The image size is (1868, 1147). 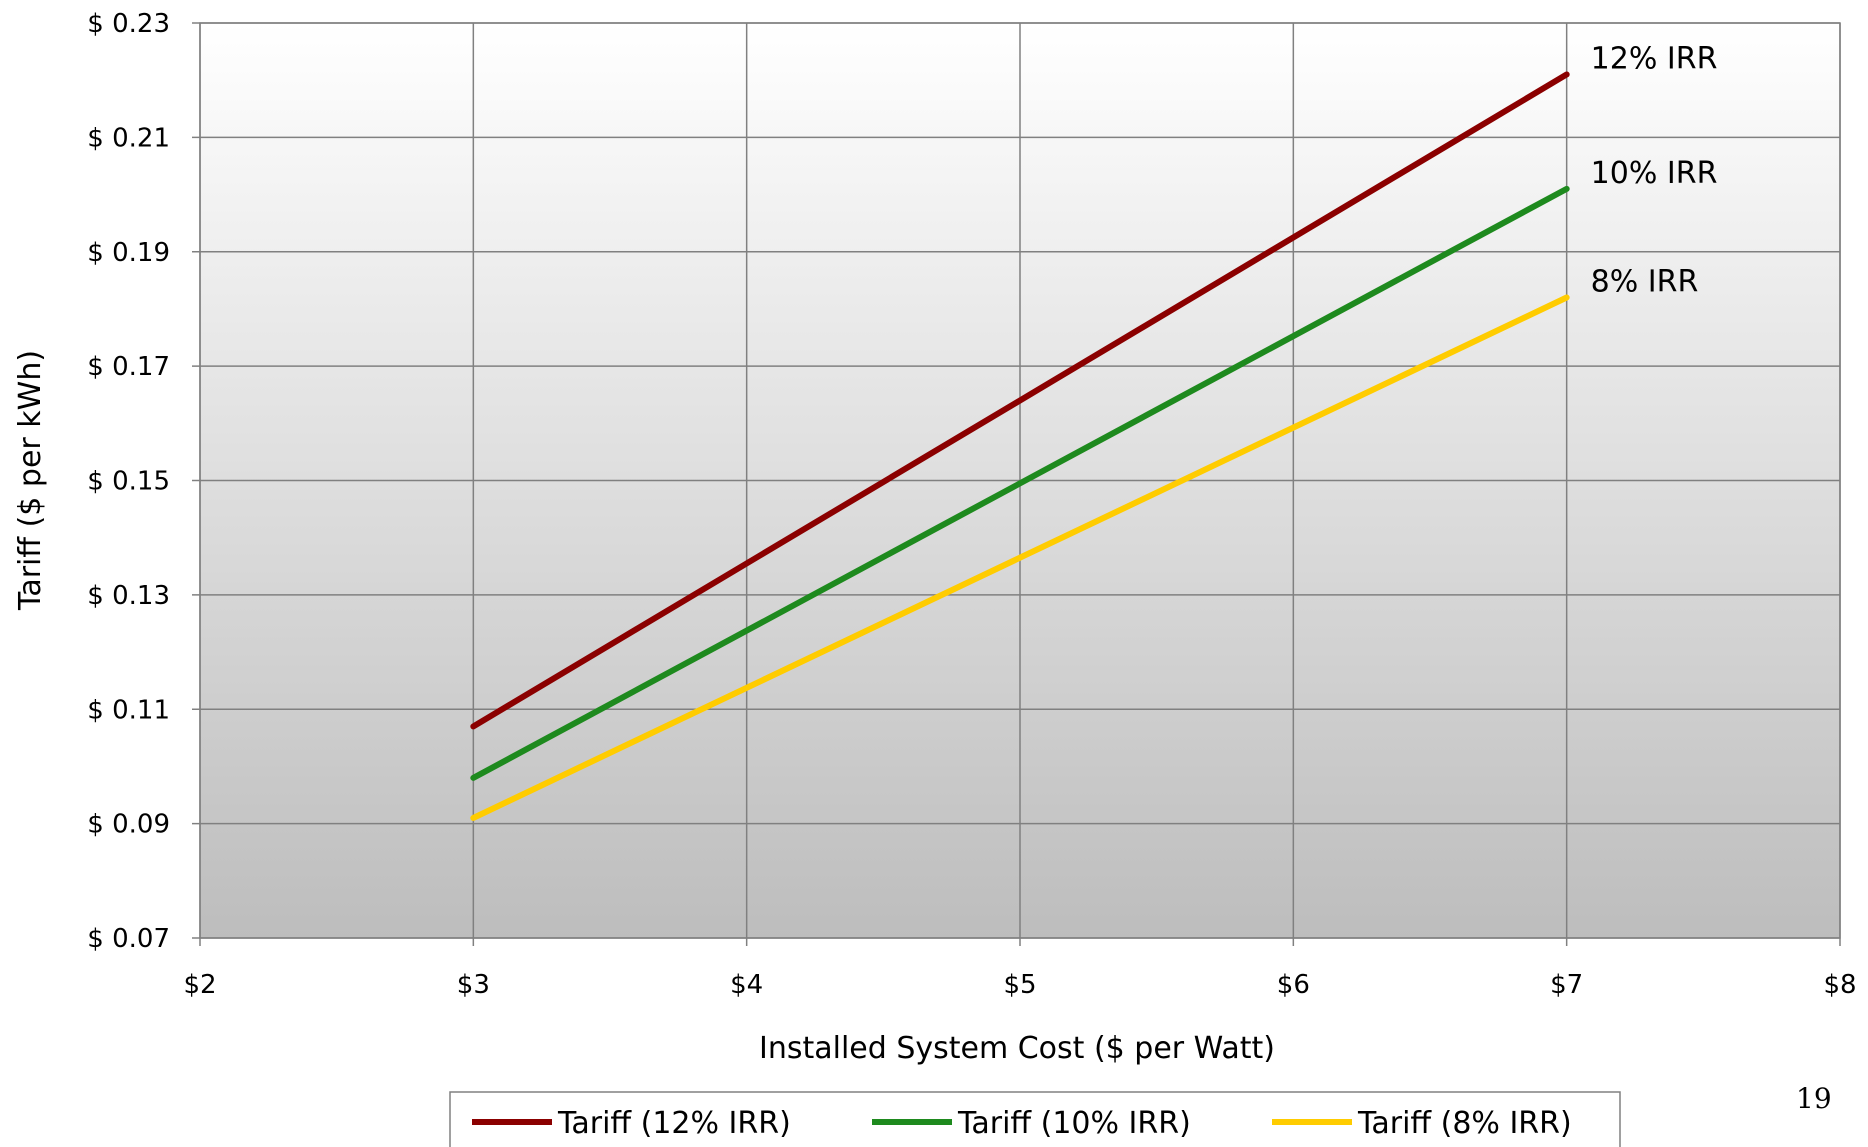 I want to click on x-tick-label: $7, so click(x=1566, y=985).